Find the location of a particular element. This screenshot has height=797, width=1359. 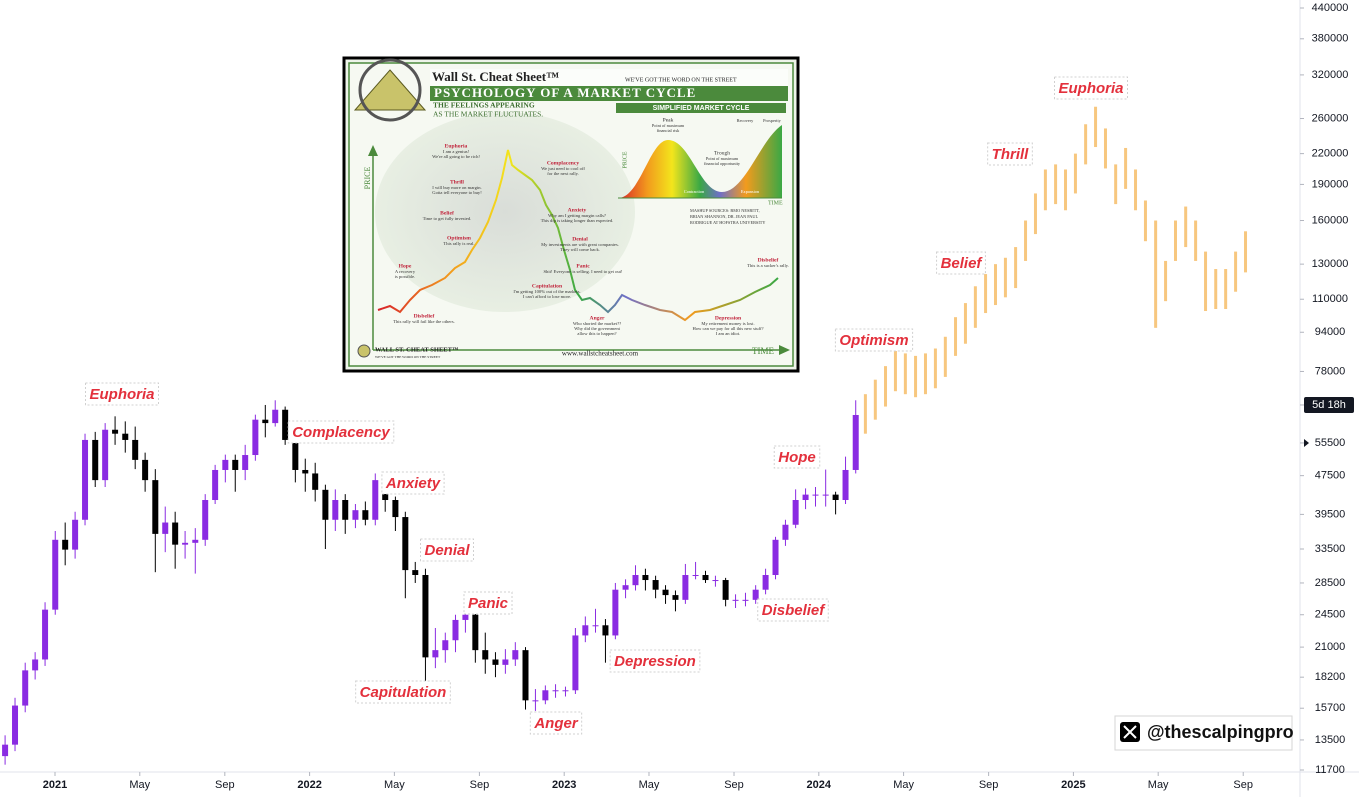

cycle-contraction: Contraction is located at coordinates (694, 191).